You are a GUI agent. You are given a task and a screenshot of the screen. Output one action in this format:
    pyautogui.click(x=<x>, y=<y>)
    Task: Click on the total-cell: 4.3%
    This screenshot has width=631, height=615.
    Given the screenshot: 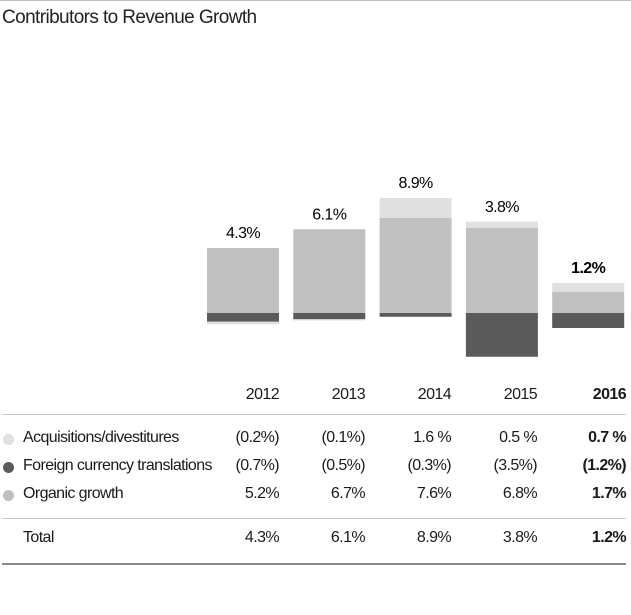 What is the action you would take?
    pyautogui.click(x=262, y=537)
    